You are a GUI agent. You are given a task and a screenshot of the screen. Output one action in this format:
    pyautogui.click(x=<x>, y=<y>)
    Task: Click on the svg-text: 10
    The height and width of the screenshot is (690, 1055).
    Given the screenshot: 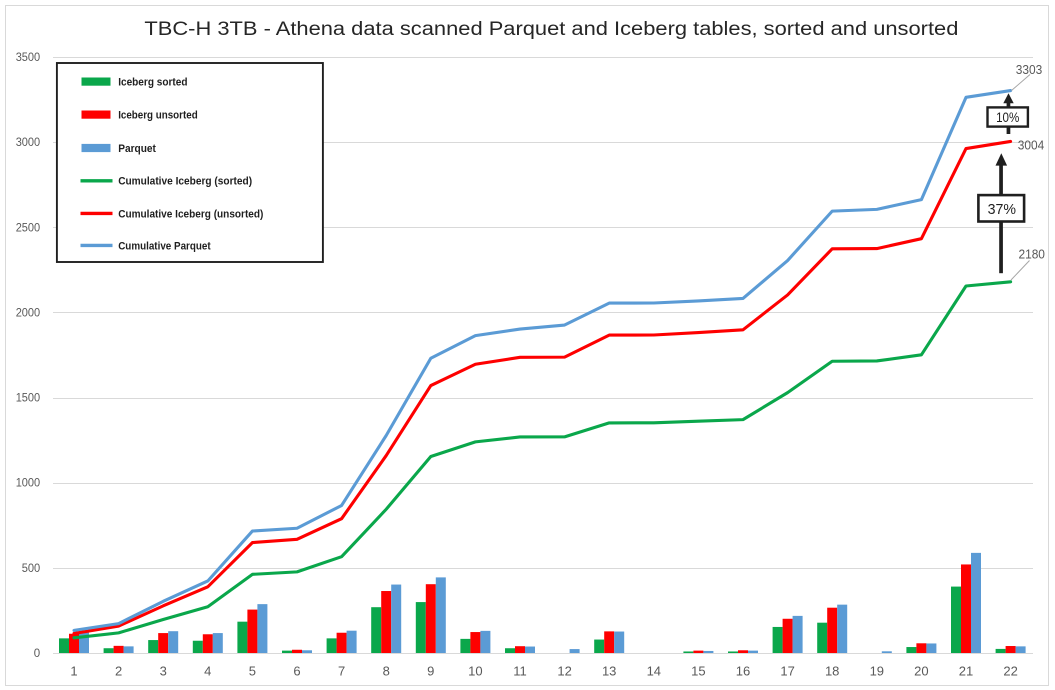 What is the action you would take?
    pyautogui.click(x=475, y=671)
    